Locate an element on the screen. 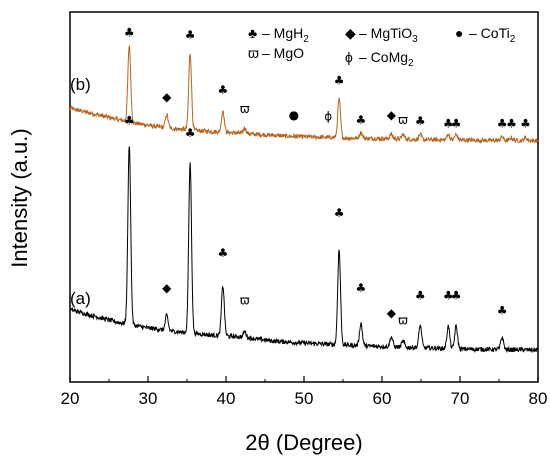 The height and width of the screenshot is (468, 550). x-tick-label: 70 is located at coordinates (460, 398).